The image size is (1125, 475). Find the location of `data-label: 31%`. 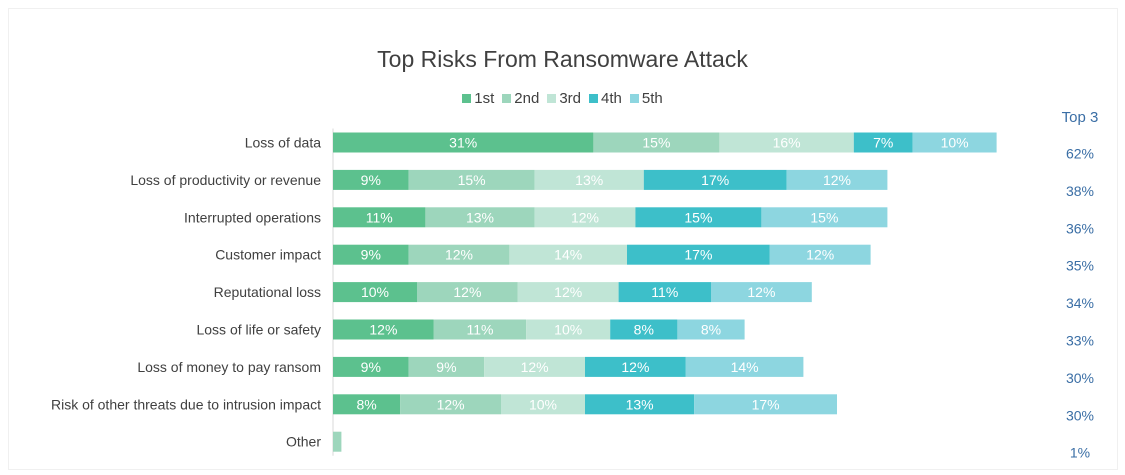

data-label: 31% is located at coordinates (463, 143).